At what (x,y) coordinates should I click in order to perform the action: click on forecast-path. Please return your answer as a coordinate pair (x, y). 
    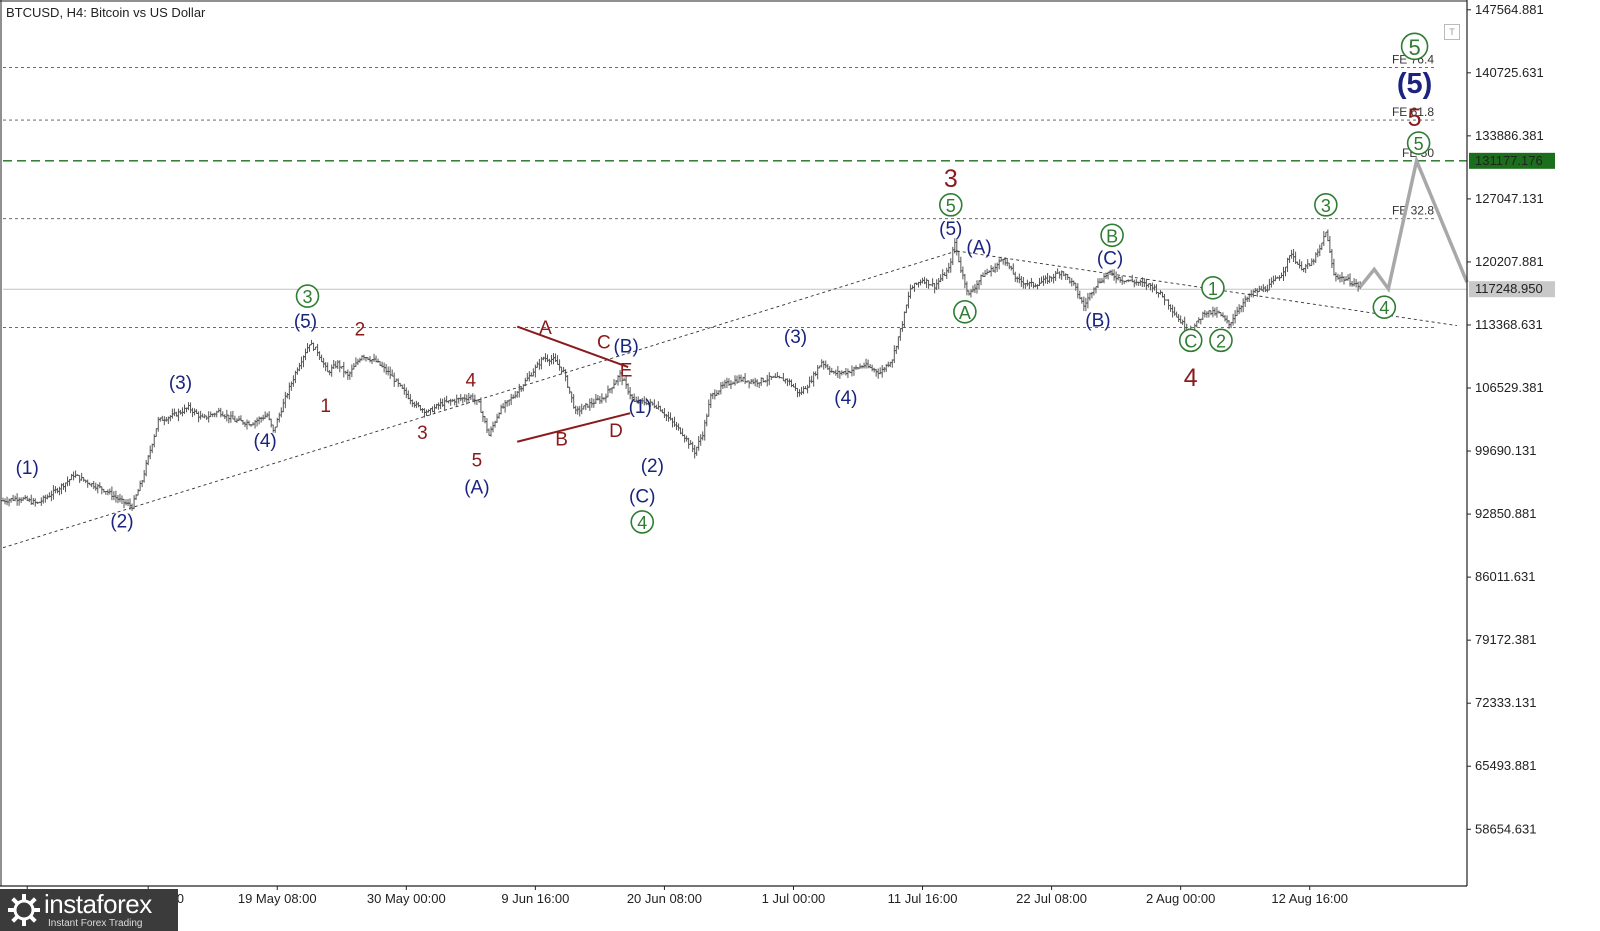
    Looking at the image, I should click on (1413, 224).